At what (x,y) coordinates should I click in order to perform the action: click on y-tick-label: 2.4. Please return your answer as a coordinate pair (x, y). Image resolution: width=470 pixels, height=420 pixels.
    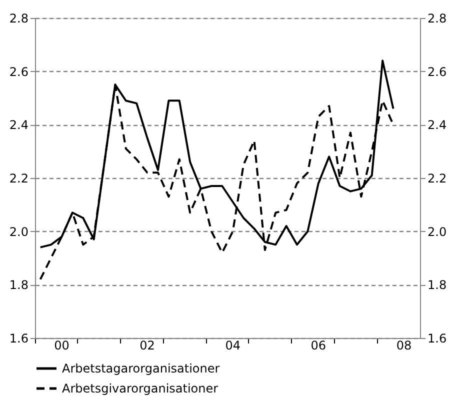
    Looking at the image, I should click on (18, 125).